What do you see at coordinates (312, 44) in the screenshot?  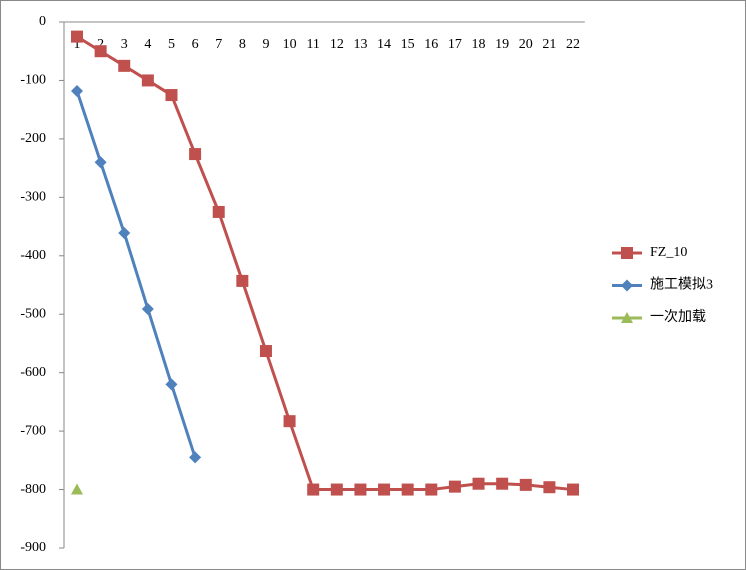 I see `x-tick-label: 11` at bounding box center [312, 44].